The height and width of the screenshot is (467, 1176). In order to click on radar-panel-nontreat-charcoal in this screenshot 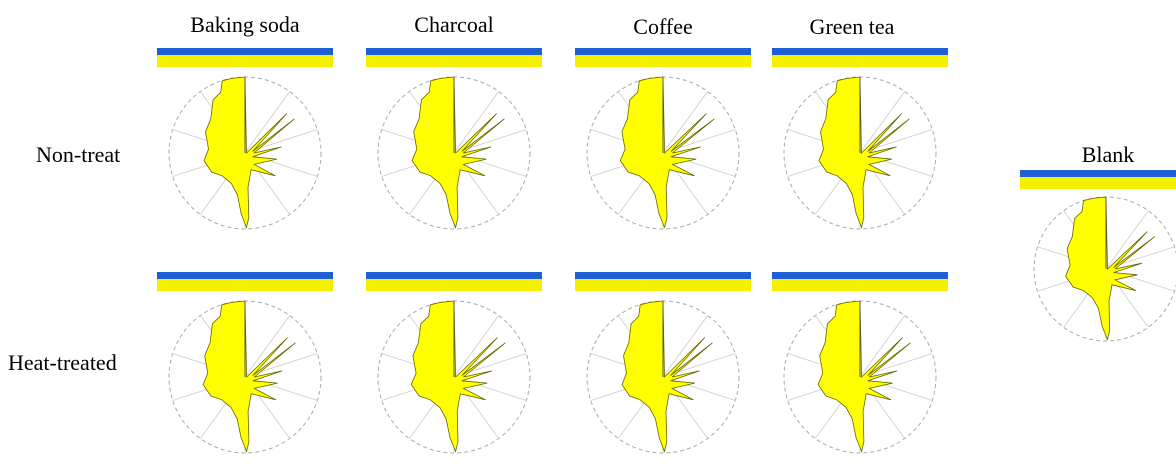, I will do `click(454, 145)`.